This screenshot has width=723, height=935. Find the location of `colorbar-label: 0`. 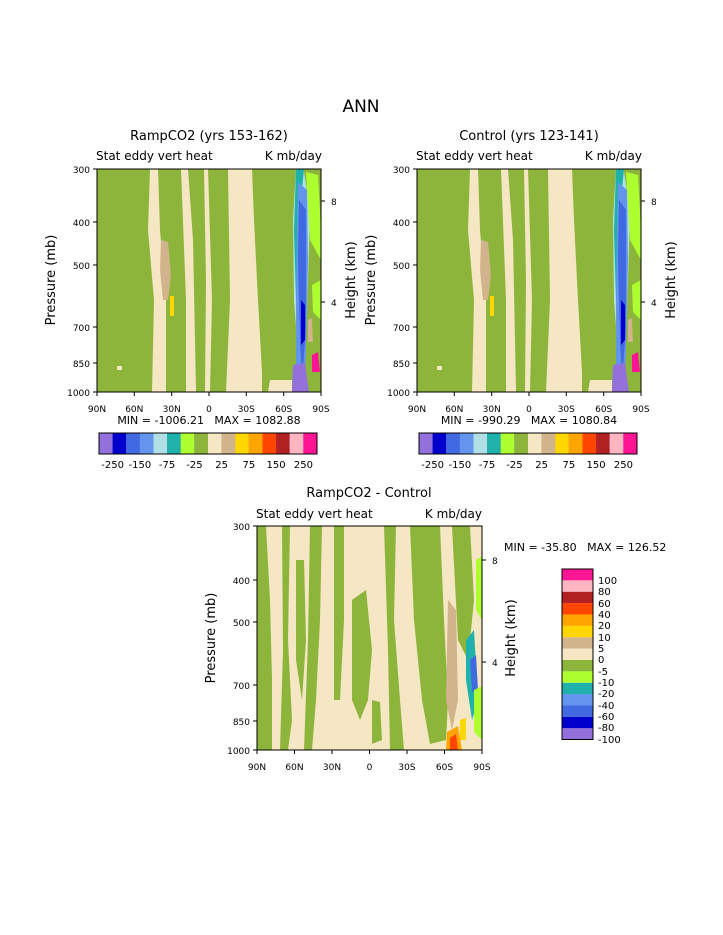

colorbar-label: 0 is located at coordinates (601, 660).